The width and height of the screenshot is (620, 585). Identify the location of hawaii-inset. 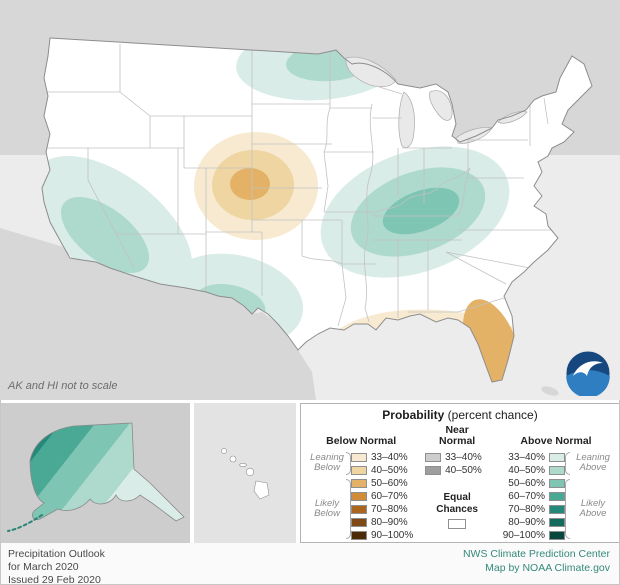
(245, 473).